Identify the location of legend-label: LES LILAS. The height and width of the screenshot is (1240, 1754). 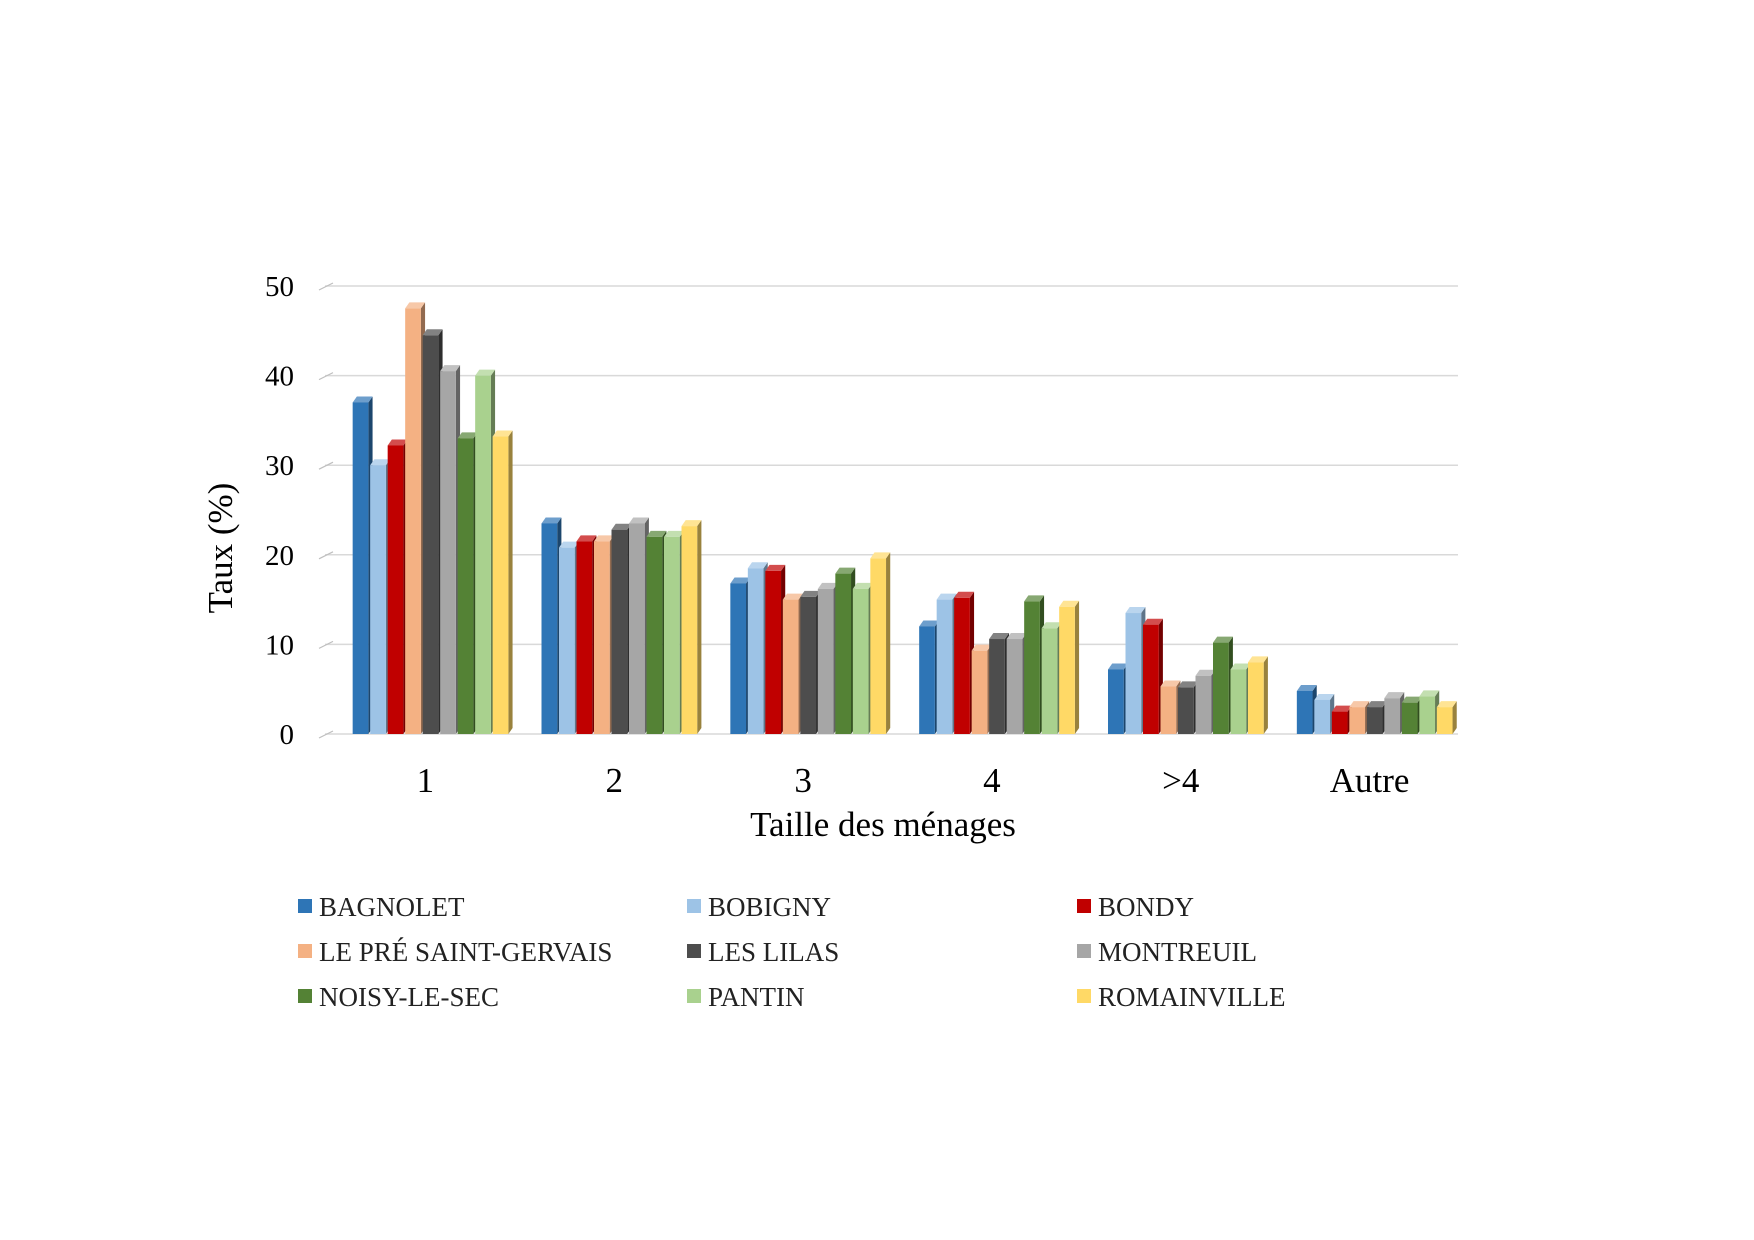
(773, 952).